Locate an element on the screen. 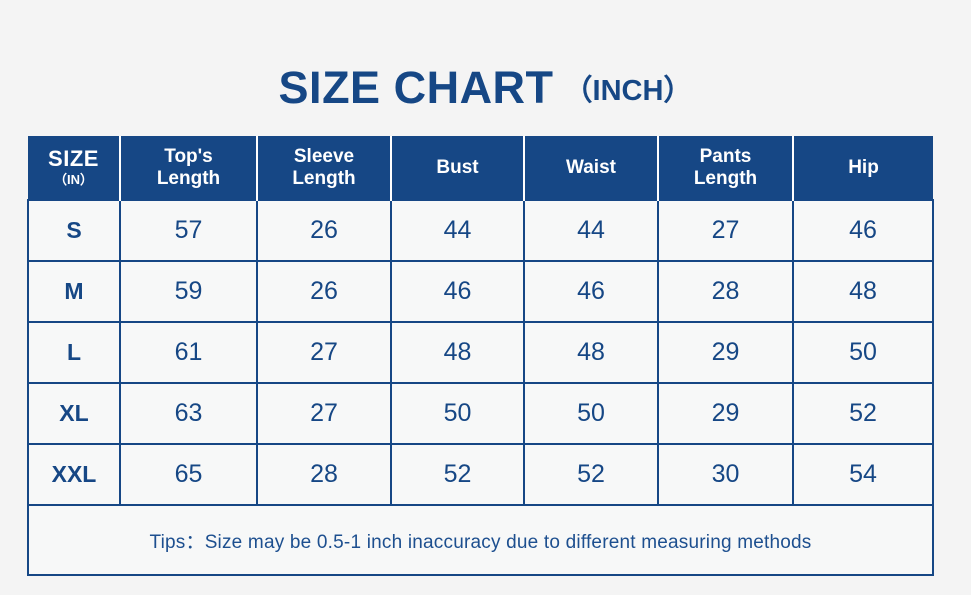 The height and width of the screenshot is (595, 971). header-cell-pants-length: Pants Length is located at coordinates (726, 168).